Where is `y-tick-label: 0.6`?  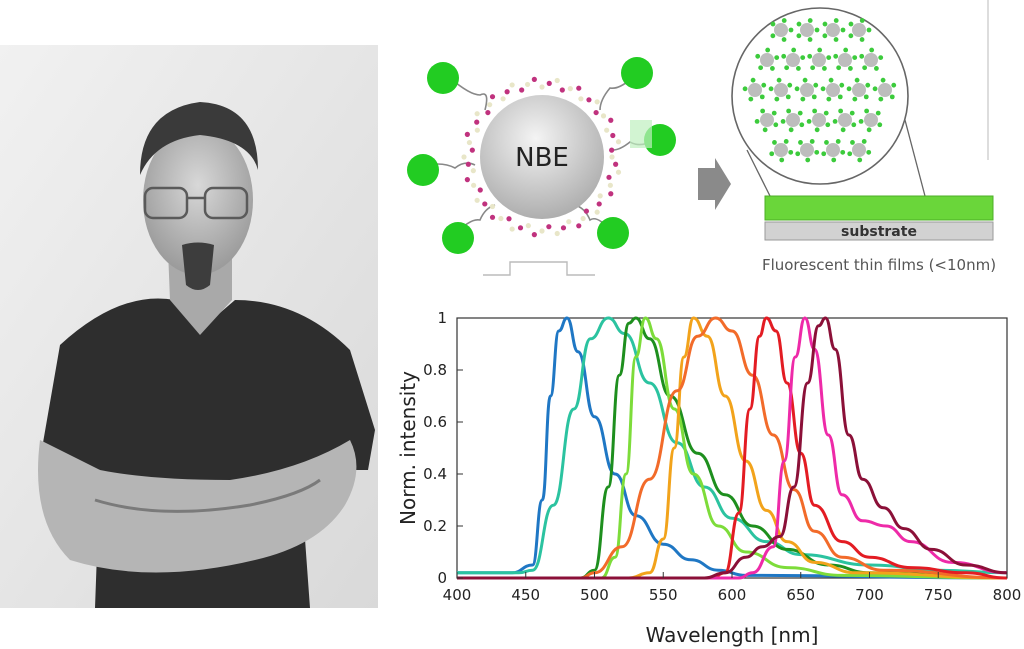 y-tick-label: 0.6 is located at coordinates (435, 422).